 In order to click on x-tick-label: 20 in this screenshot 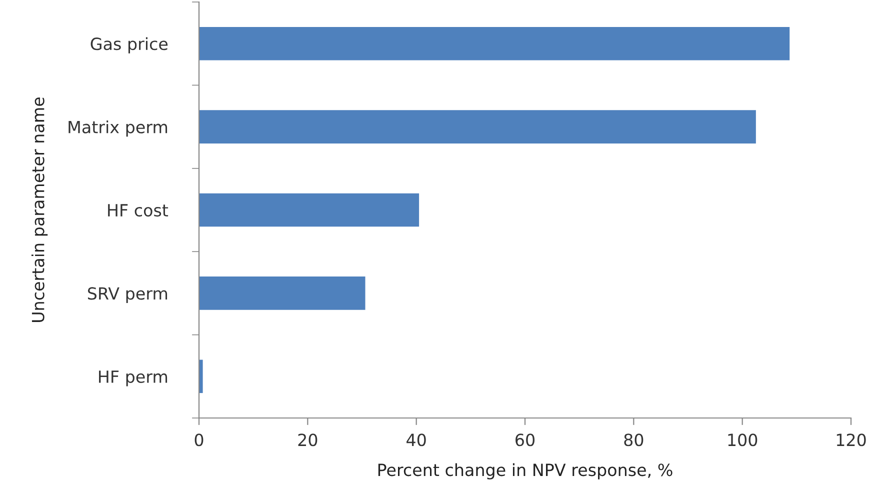, I will do `click(308, 440)`.